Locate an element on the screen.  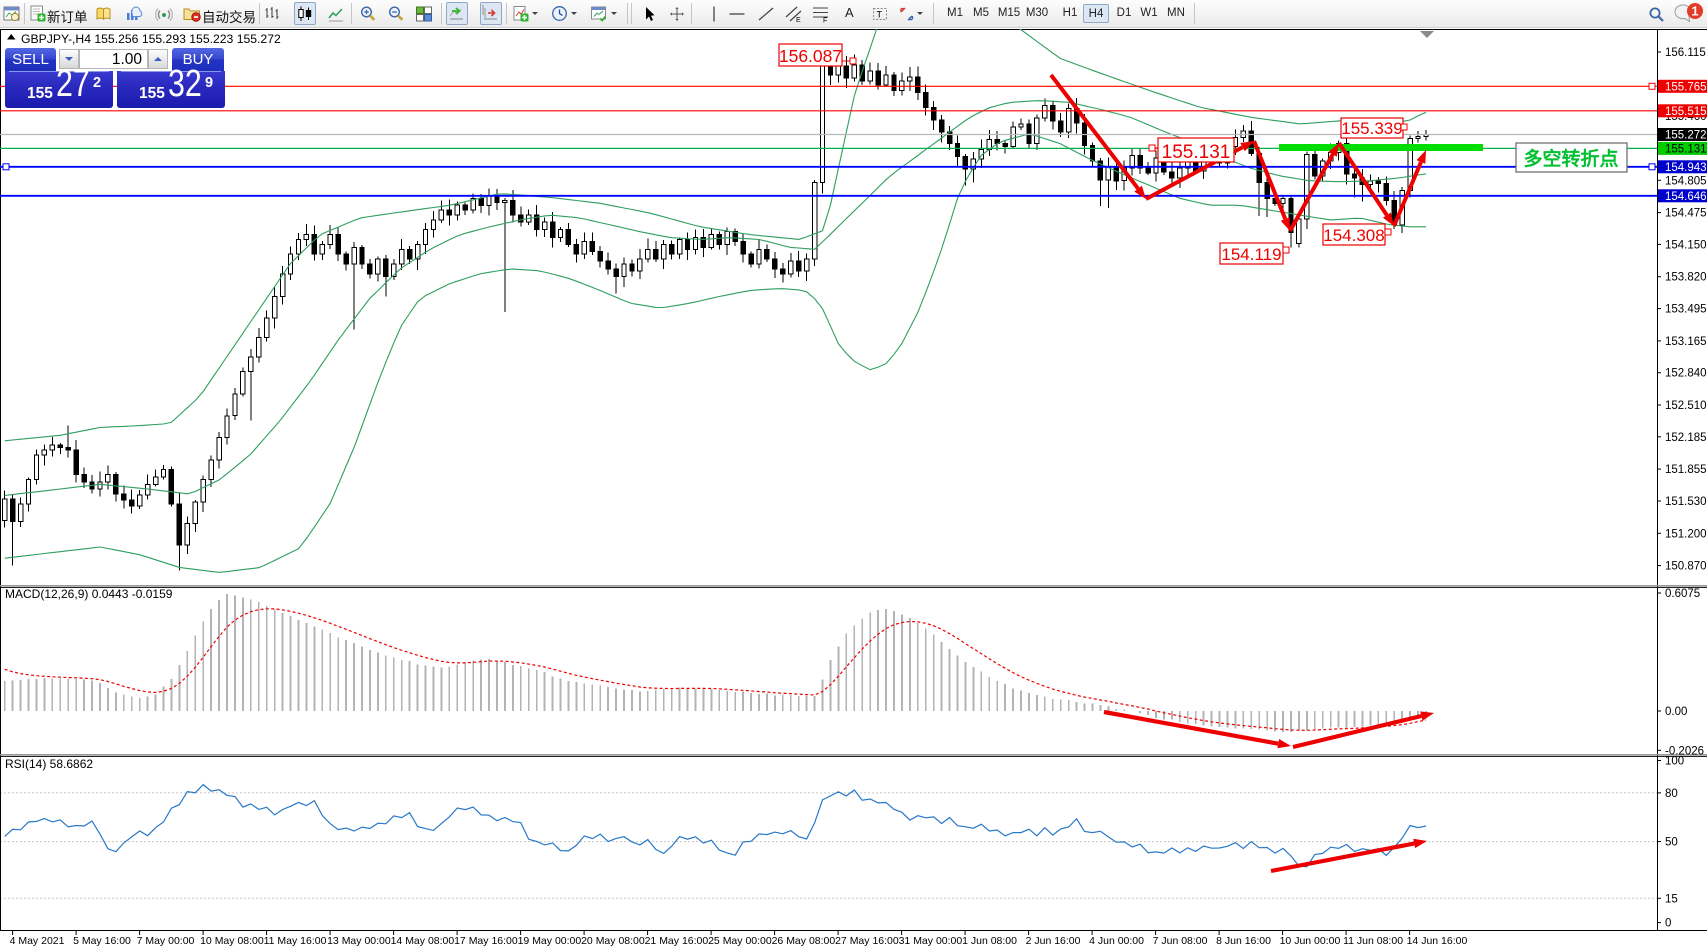
svg-text: 154.119 is located at coordinates (1251, 254).